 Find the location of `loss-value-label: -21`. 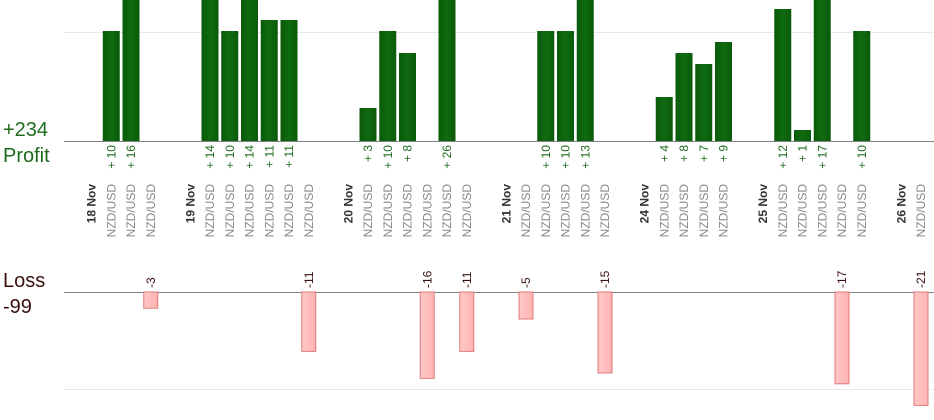

loss-value-label: -21 is located at coordinates (921, 279).